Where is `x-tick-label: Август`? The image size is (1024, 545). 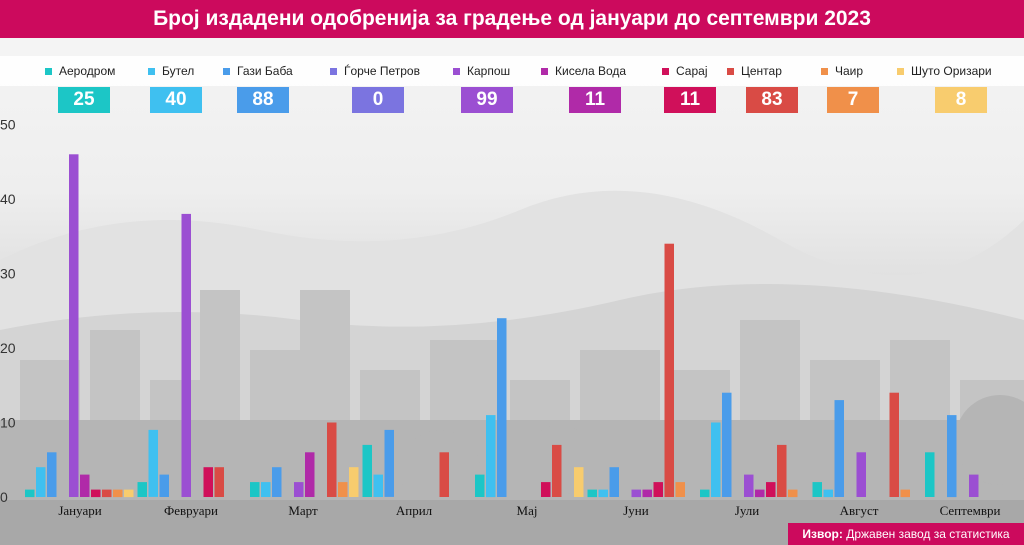 x-tick-label: Август is located at coordinates (859, 510).